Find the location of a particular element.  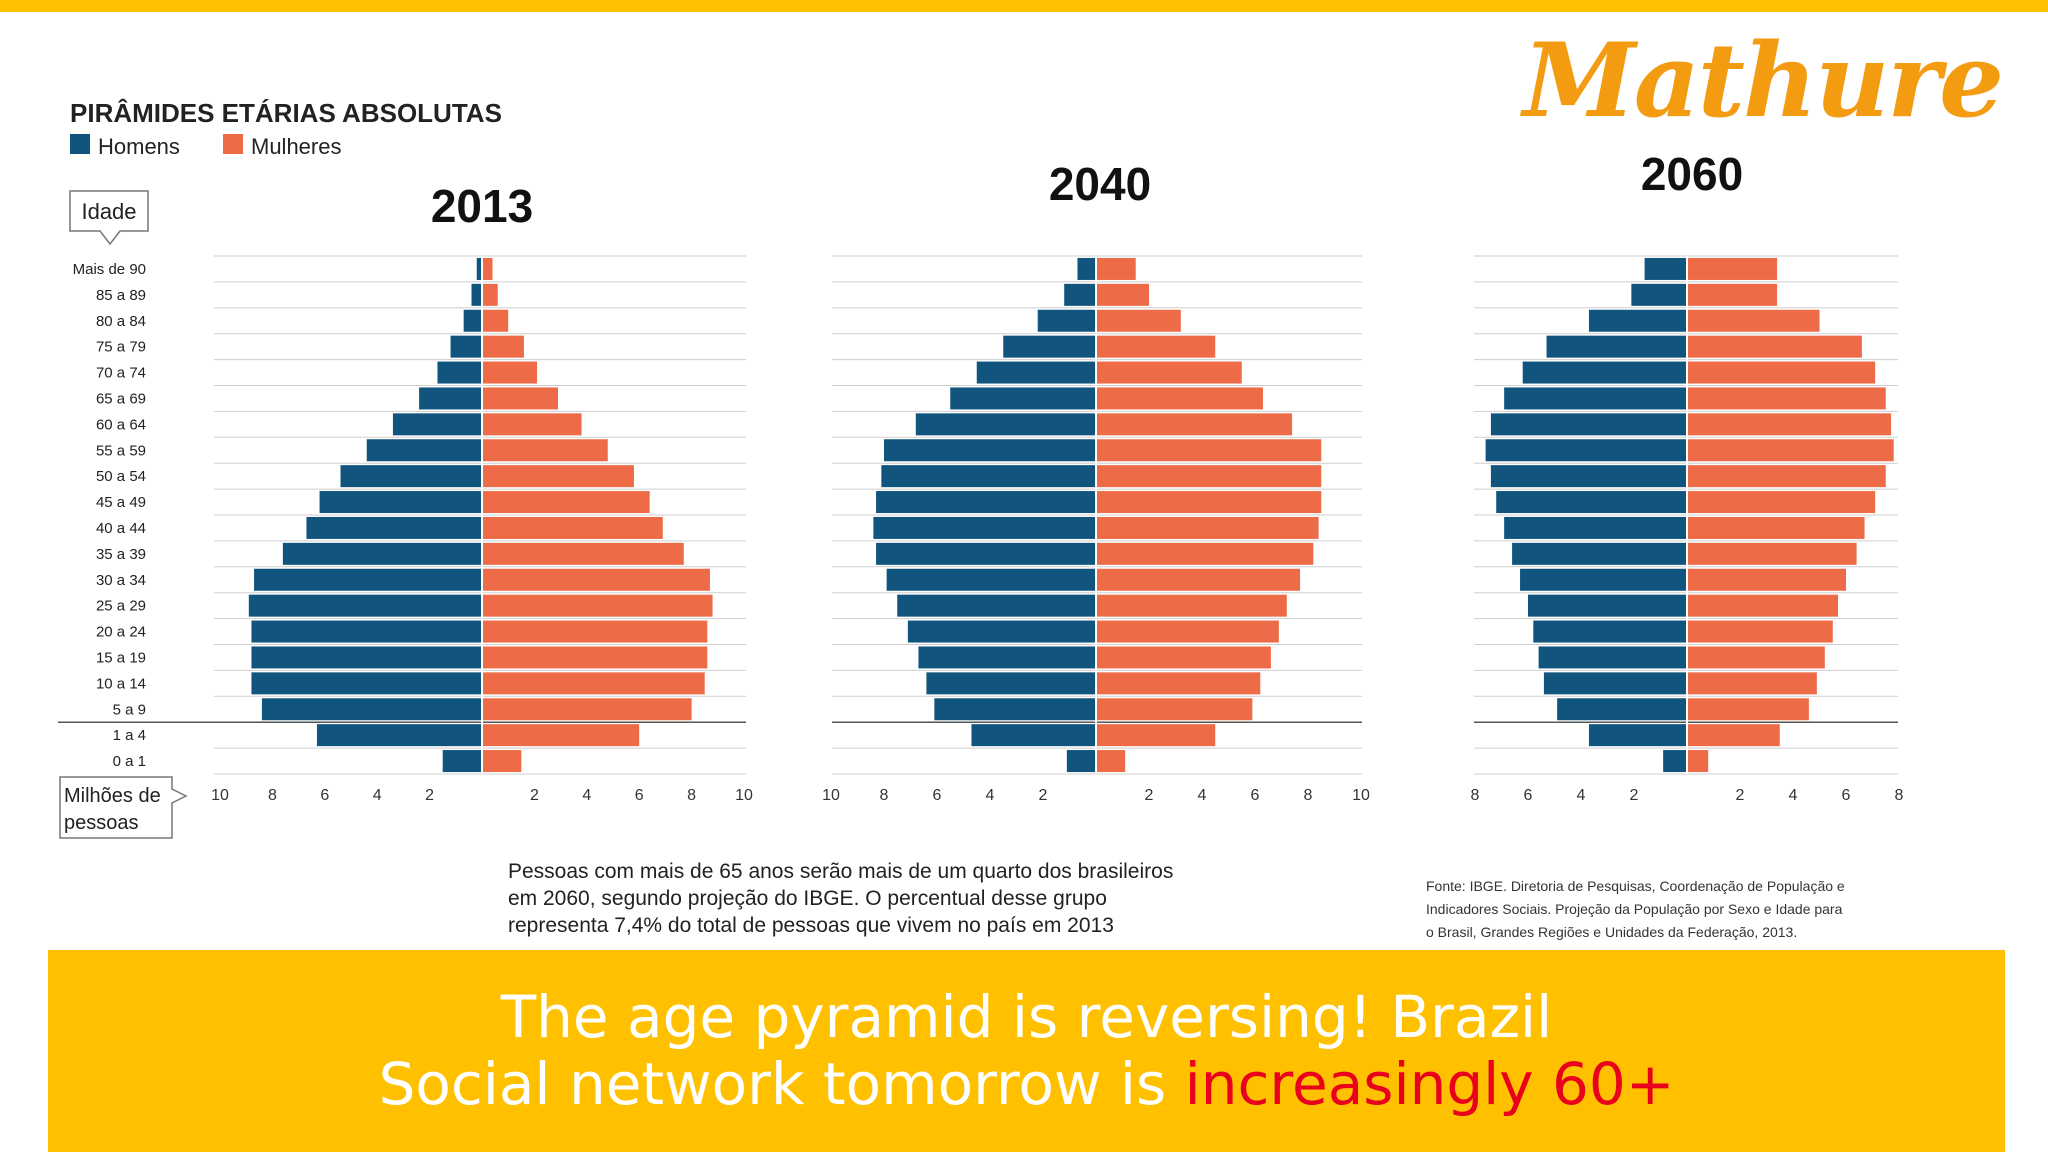

year-label-2040: 2040 is located at coordinates (1100, 184).